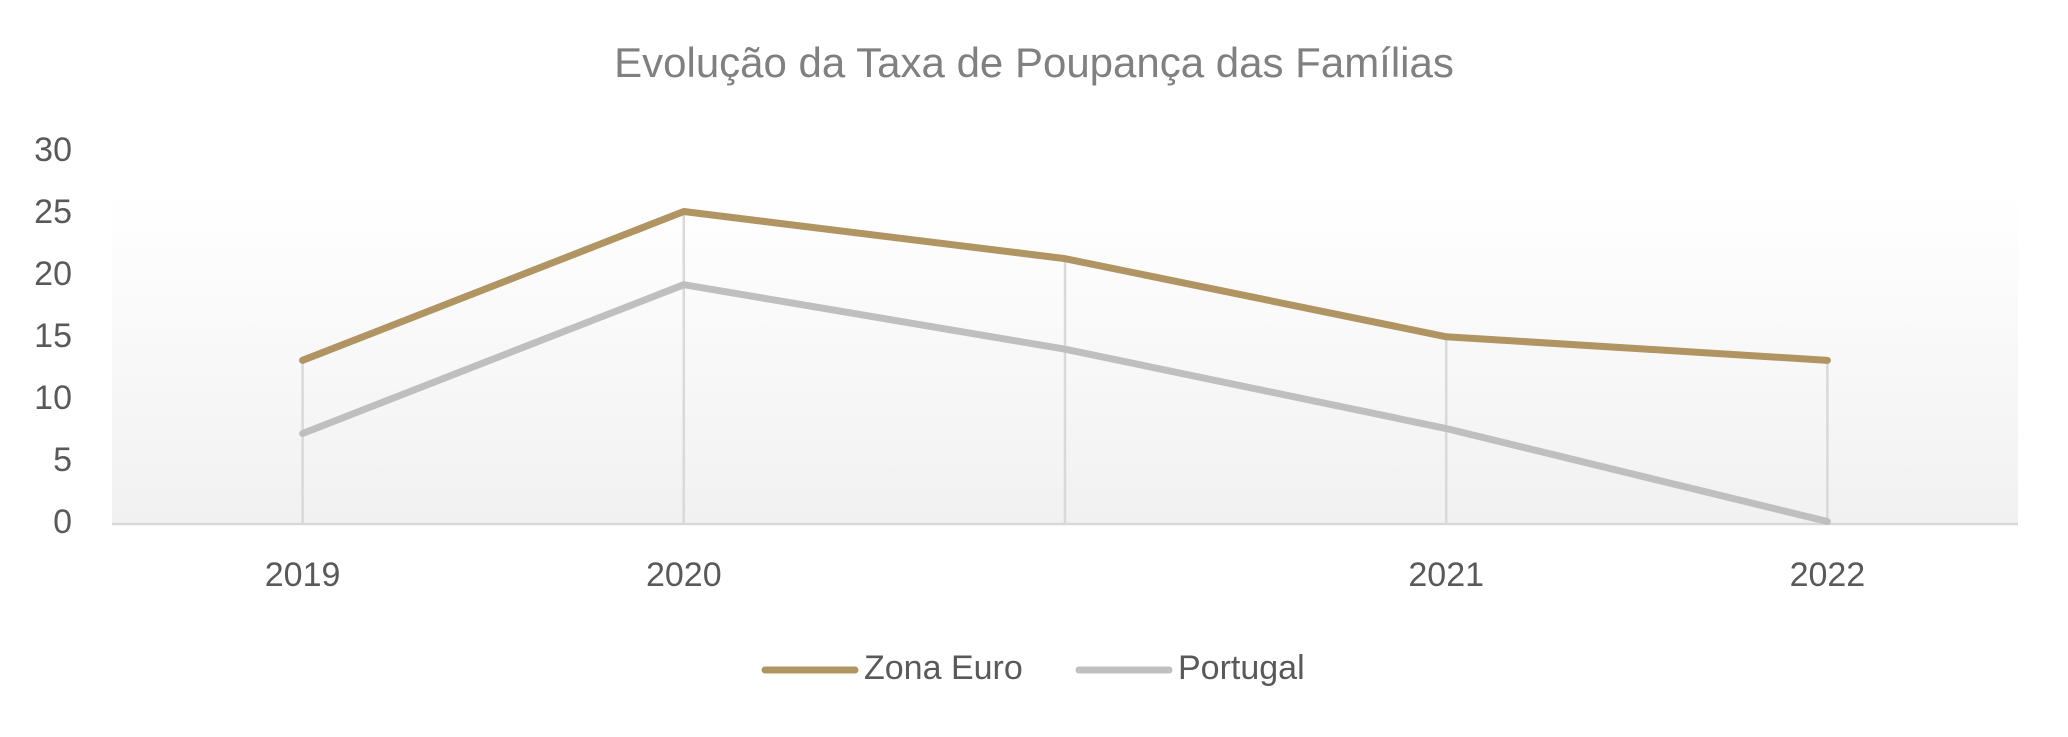 Image resolution: width=2068 pixels, height=737 pixels. What do you see at coordinates (943, 668) in the screenshot?
I see `legend-label: Zona Euro` at bounding box center [943, 668].